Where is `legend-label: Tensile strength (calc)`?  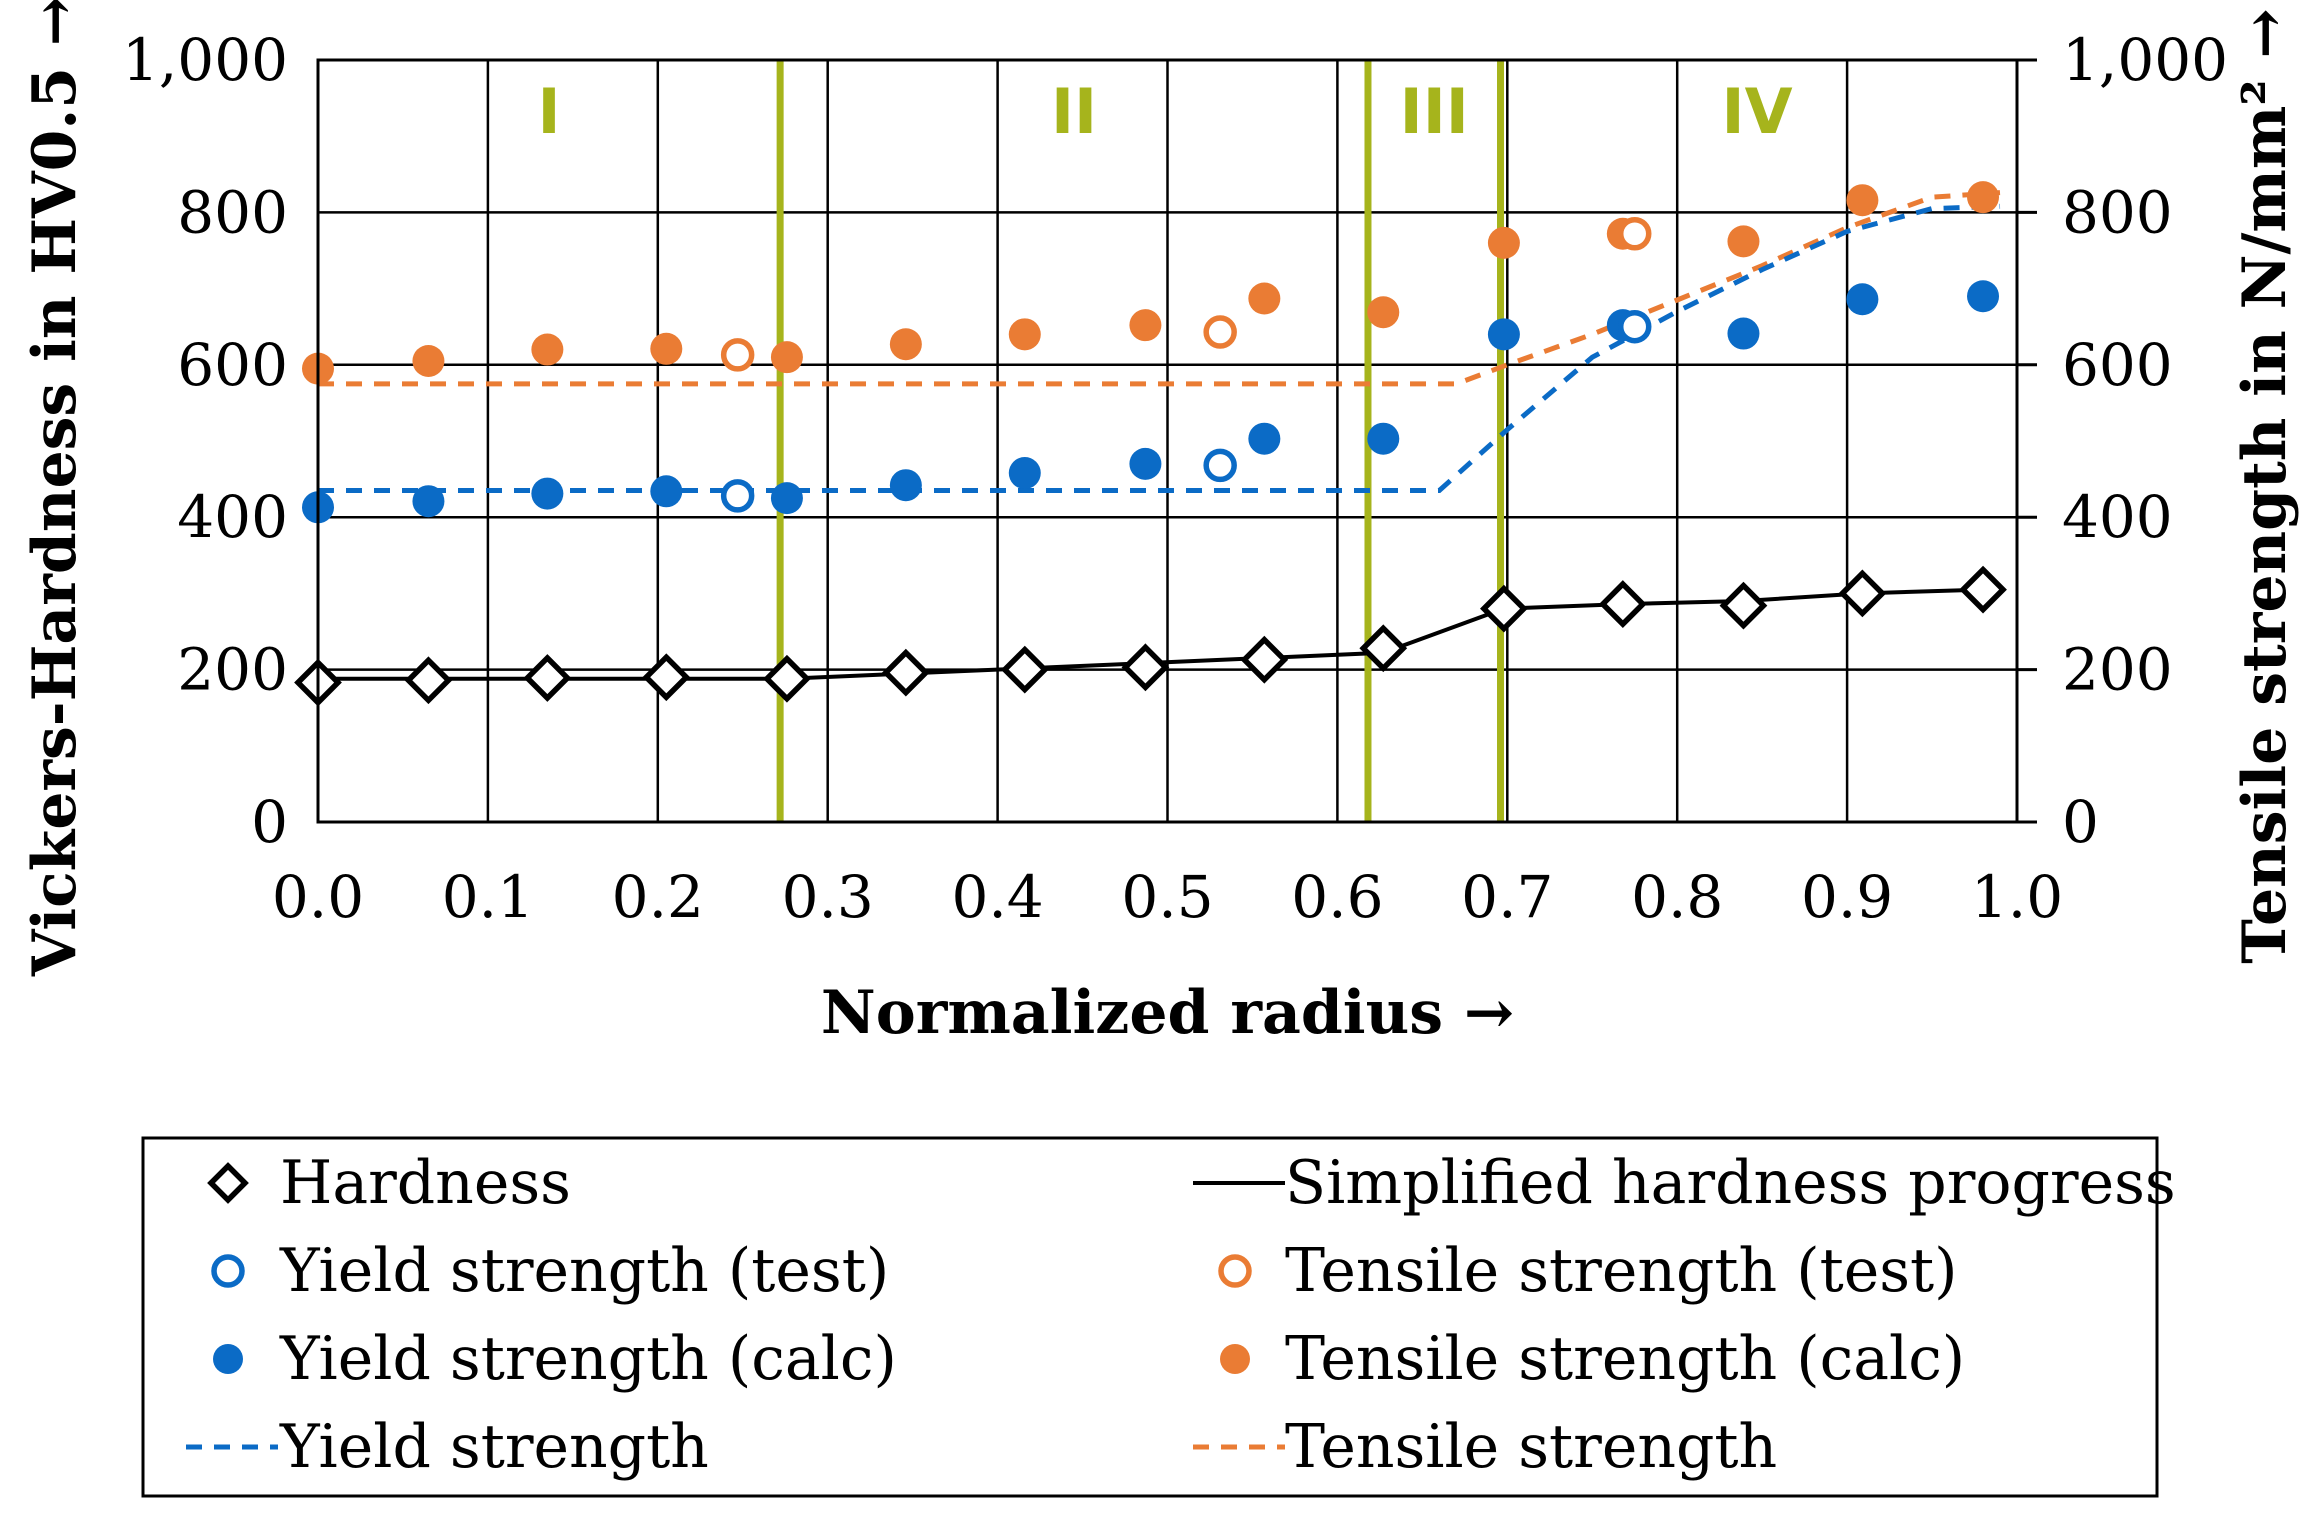
legend-label: Tensile strength (calc) is located at coordinates (1625, 1359).